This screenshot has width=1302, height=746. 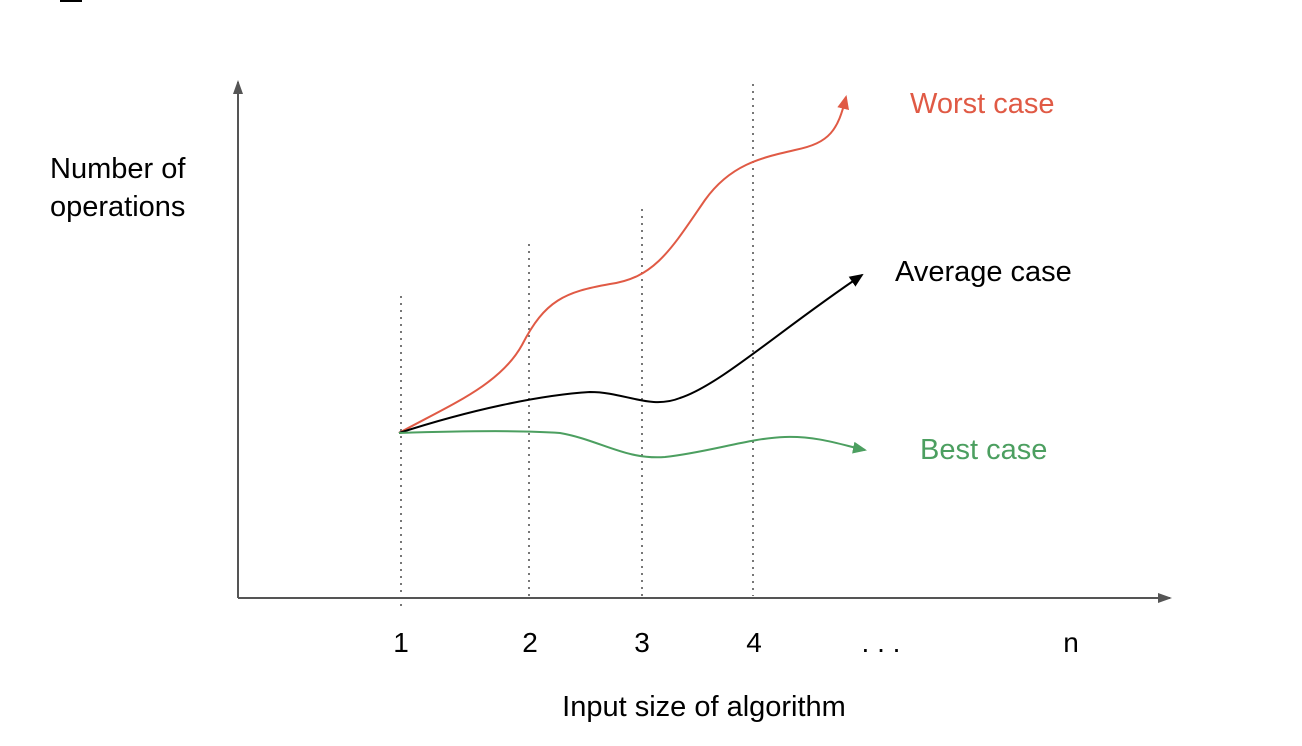 What do you see at coordinates (632, 444) in the screenshot?
I see `series-line-best-case` at bounding box center [632, 444].